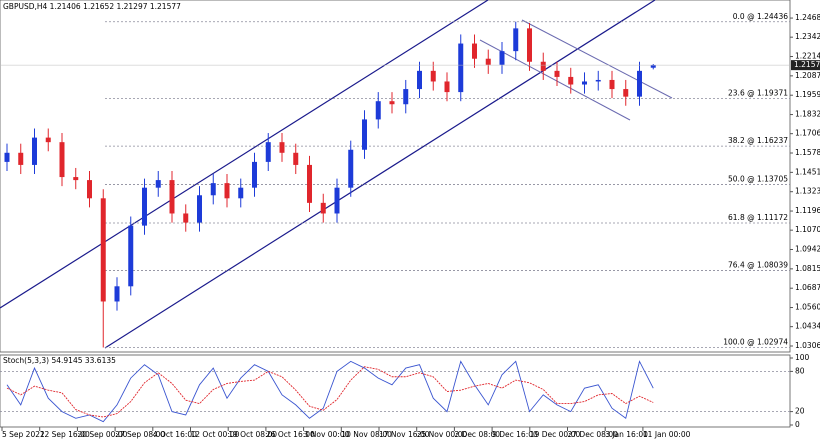 The width and height of the screenshot is (820, 440). I want to click on x-tick-label: 10 Nov 08:00, so click(366, 434).